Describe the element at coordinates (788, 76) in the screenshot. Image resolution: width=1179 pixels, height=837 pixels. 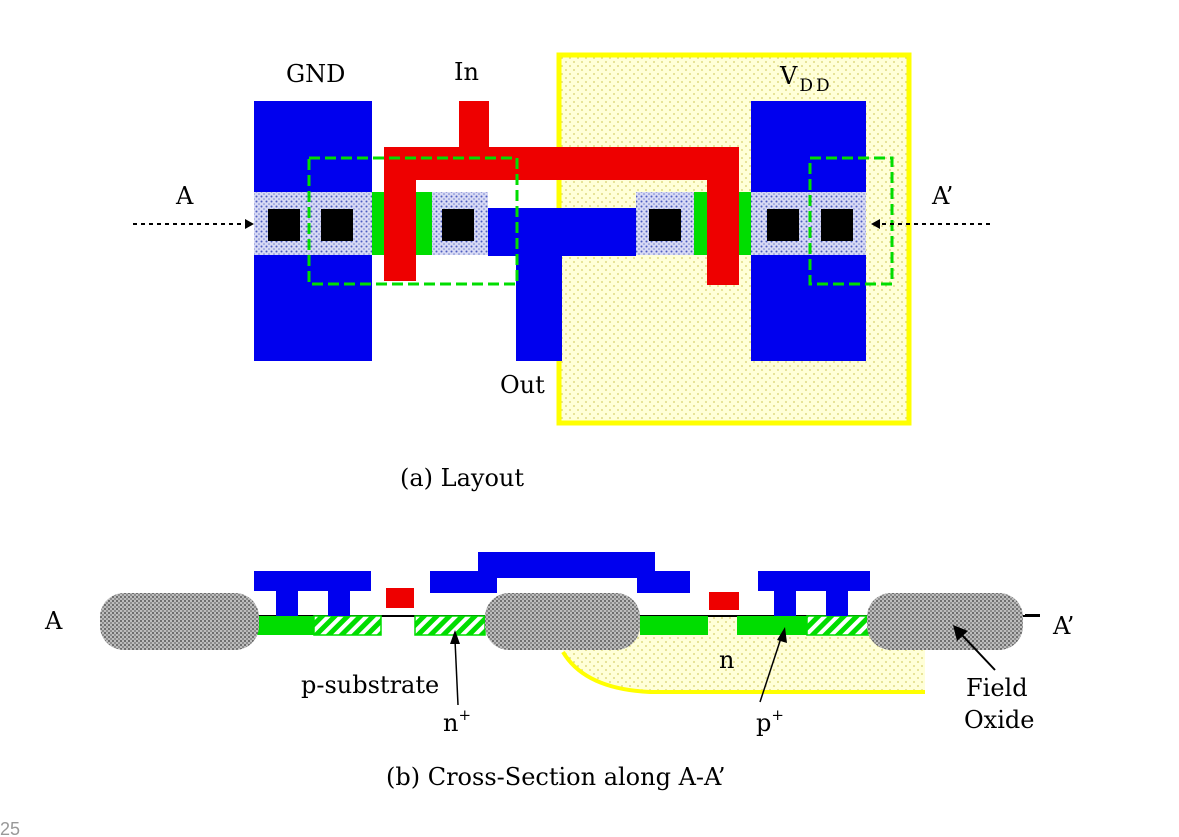
I see `vdd-base: V` at that location.